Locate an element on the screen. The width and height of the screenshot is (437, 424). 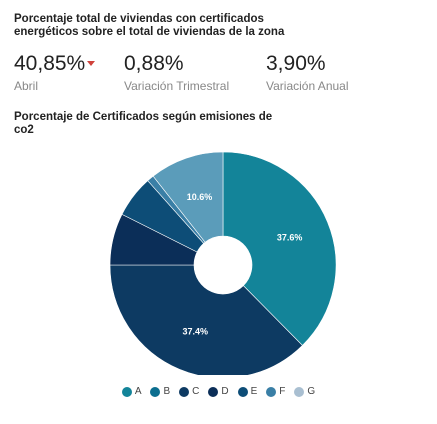
legend-label: F is located at coordinates (282, 391).